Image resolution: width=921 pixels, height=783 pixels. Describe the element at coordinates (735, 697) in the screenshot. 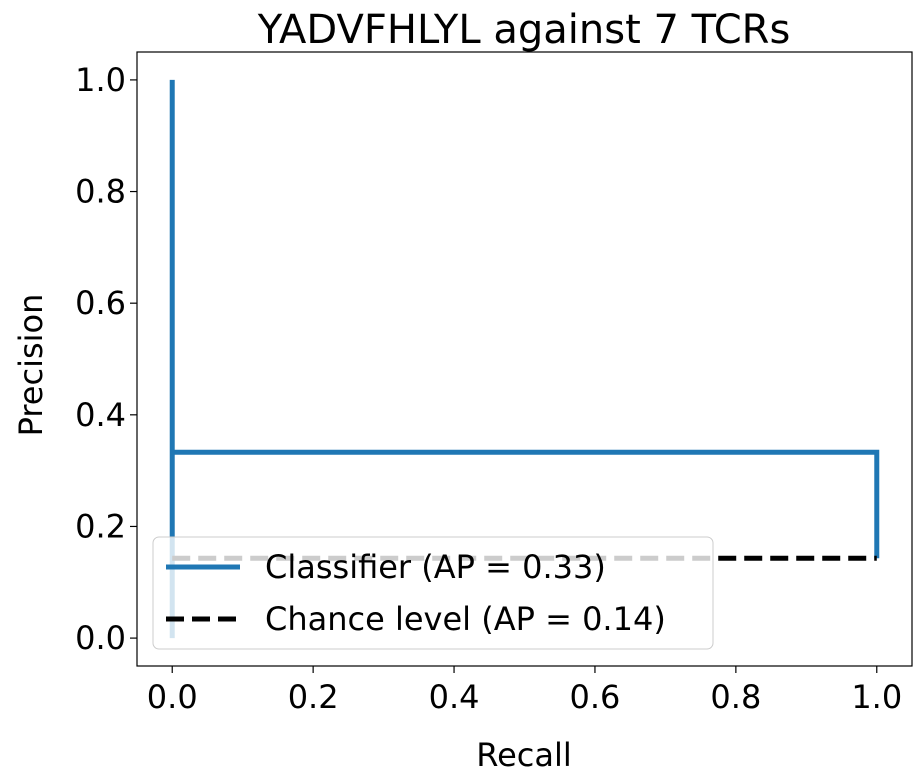

I see `x-tick-label: 0.8` at that location.